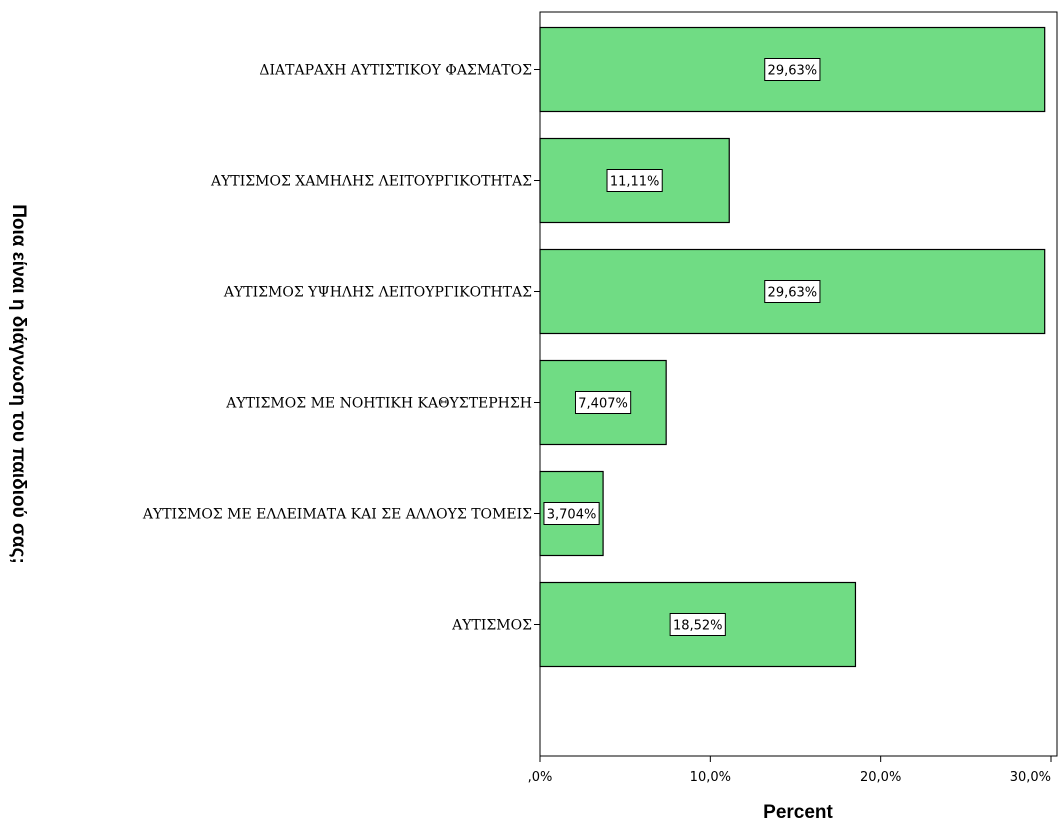 This screenshot has width=1059, height=827. Describe the element at coordinates (790, 770) in the screenshot. I see `x-ticks-group: ,0% 10,0% 20,0% 30,0%` at that location.